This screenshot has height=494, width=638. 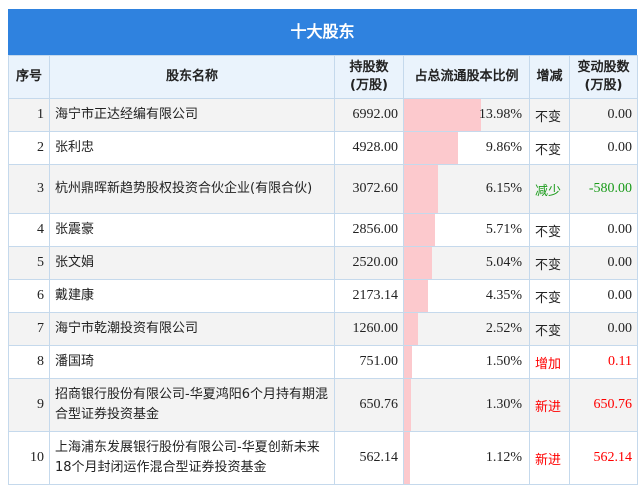 I want to click on ratio-value: 1.12%, so click(x=503, y=457).